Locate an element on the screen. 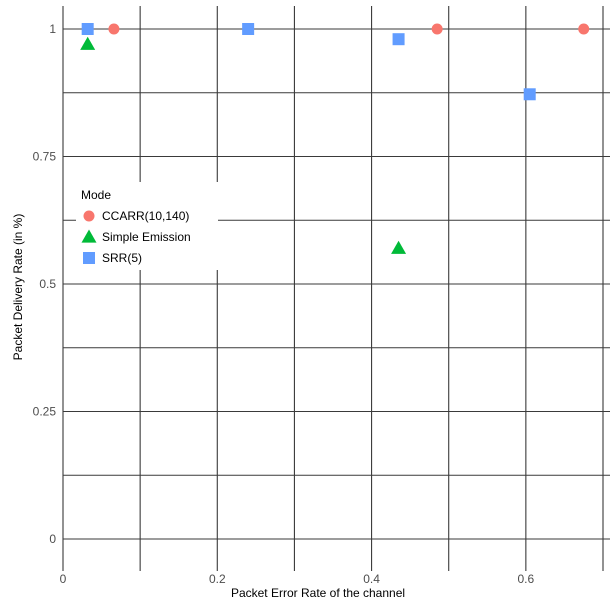  legend-key-triangle is located at coordinates (89, 236).